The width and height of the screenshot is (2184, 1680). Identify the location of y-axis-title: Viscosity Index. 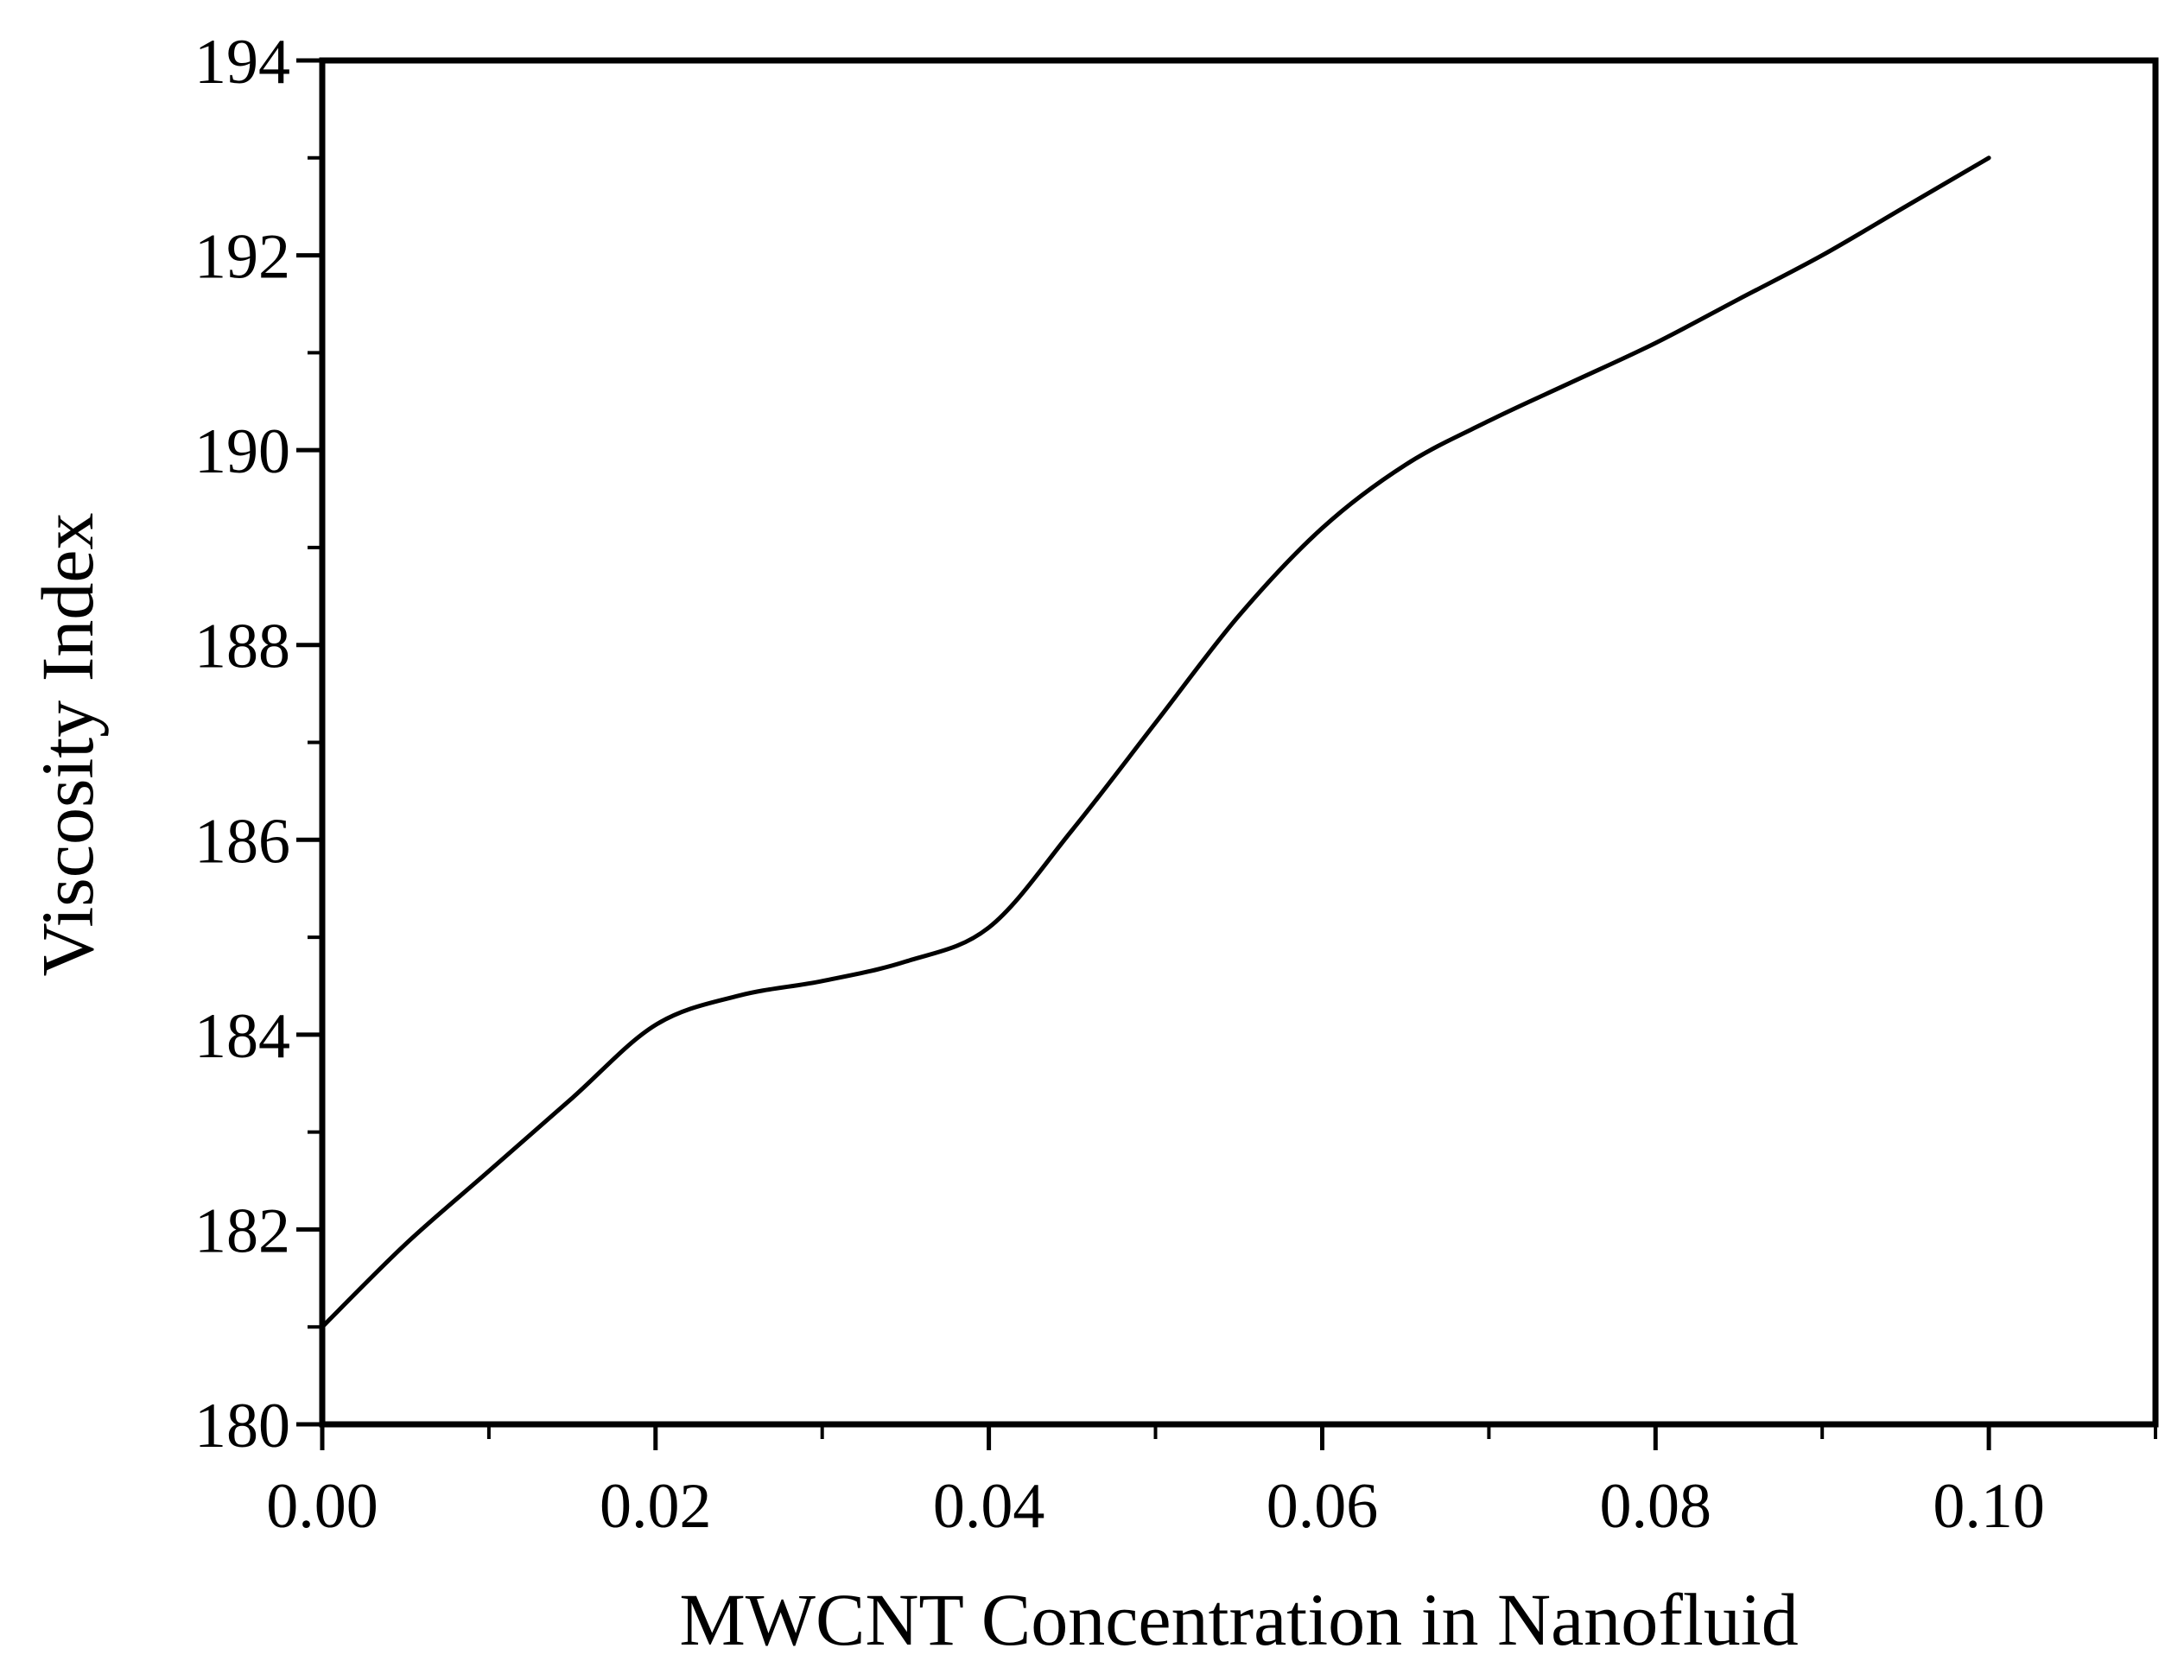
(68, 745).